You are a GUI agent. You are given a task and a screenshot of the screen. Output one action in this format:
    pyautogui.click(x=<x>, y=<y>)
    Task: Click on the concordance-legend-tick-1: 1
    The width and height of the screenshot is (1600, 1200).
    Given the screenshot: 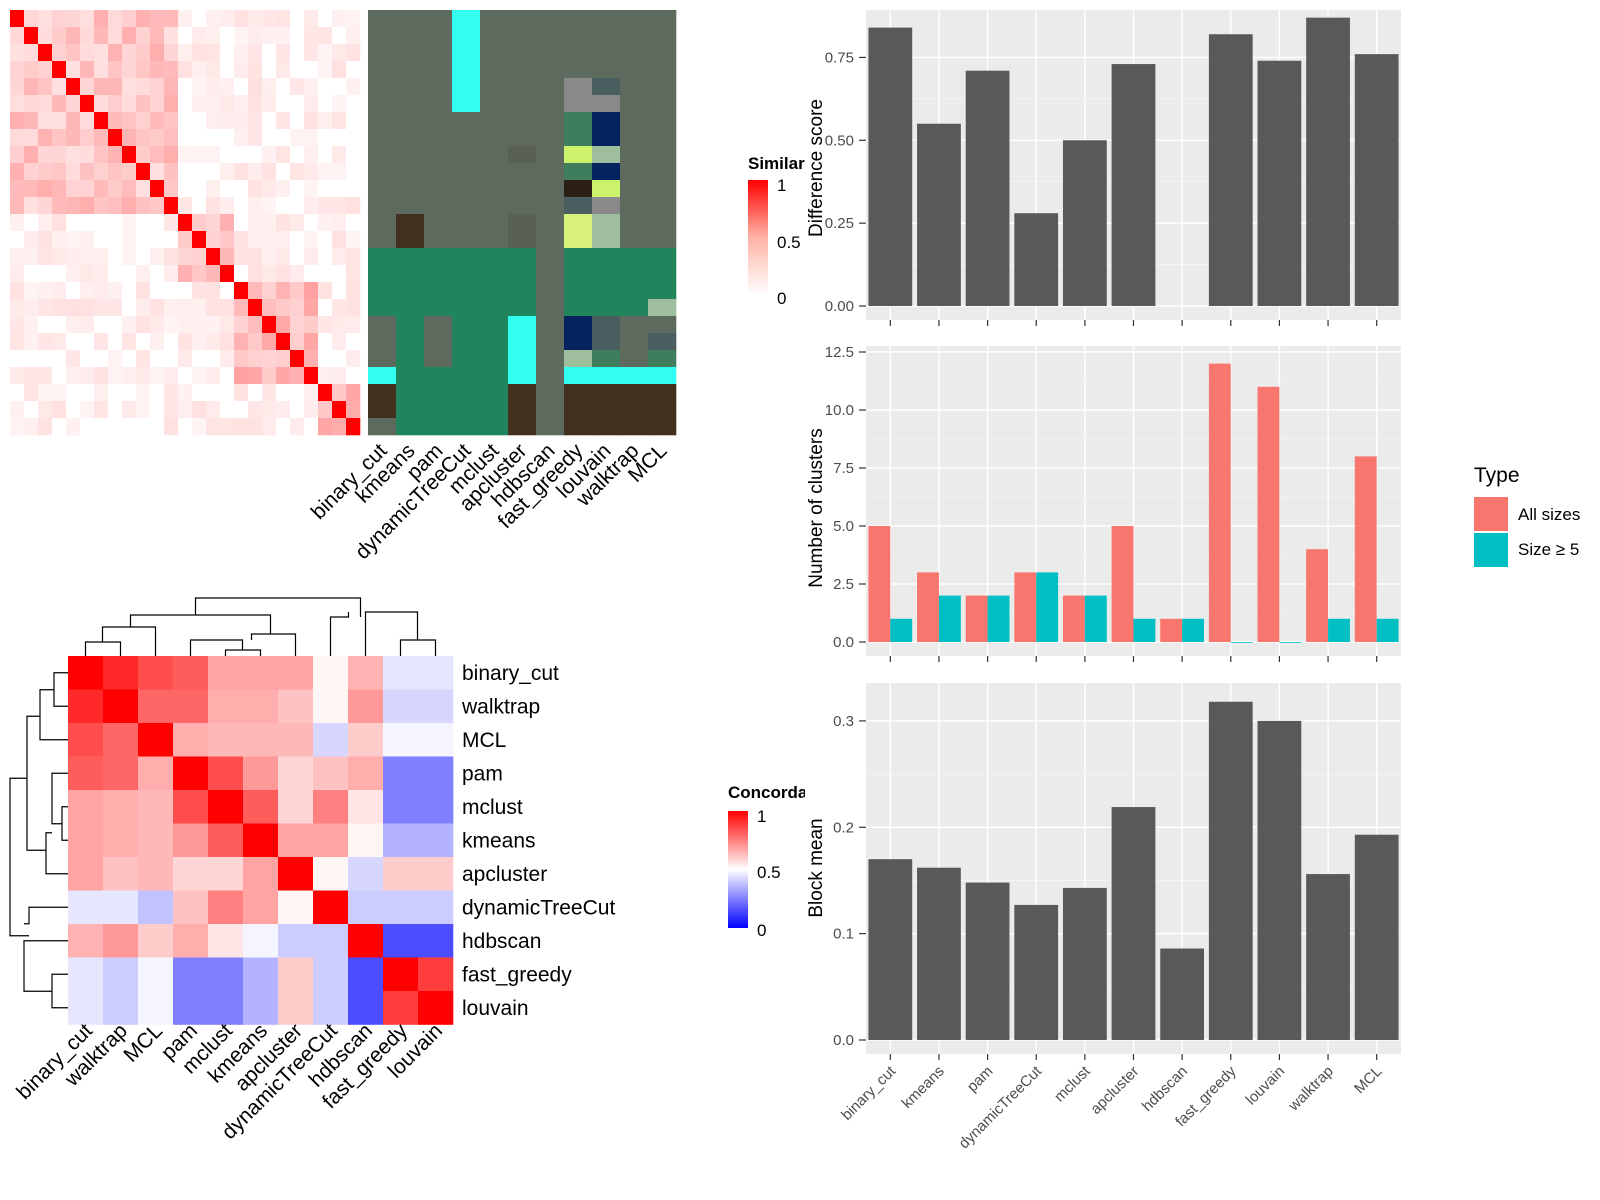 What is the action you would take?
    pyautogui.click(x=761, y=816)
    